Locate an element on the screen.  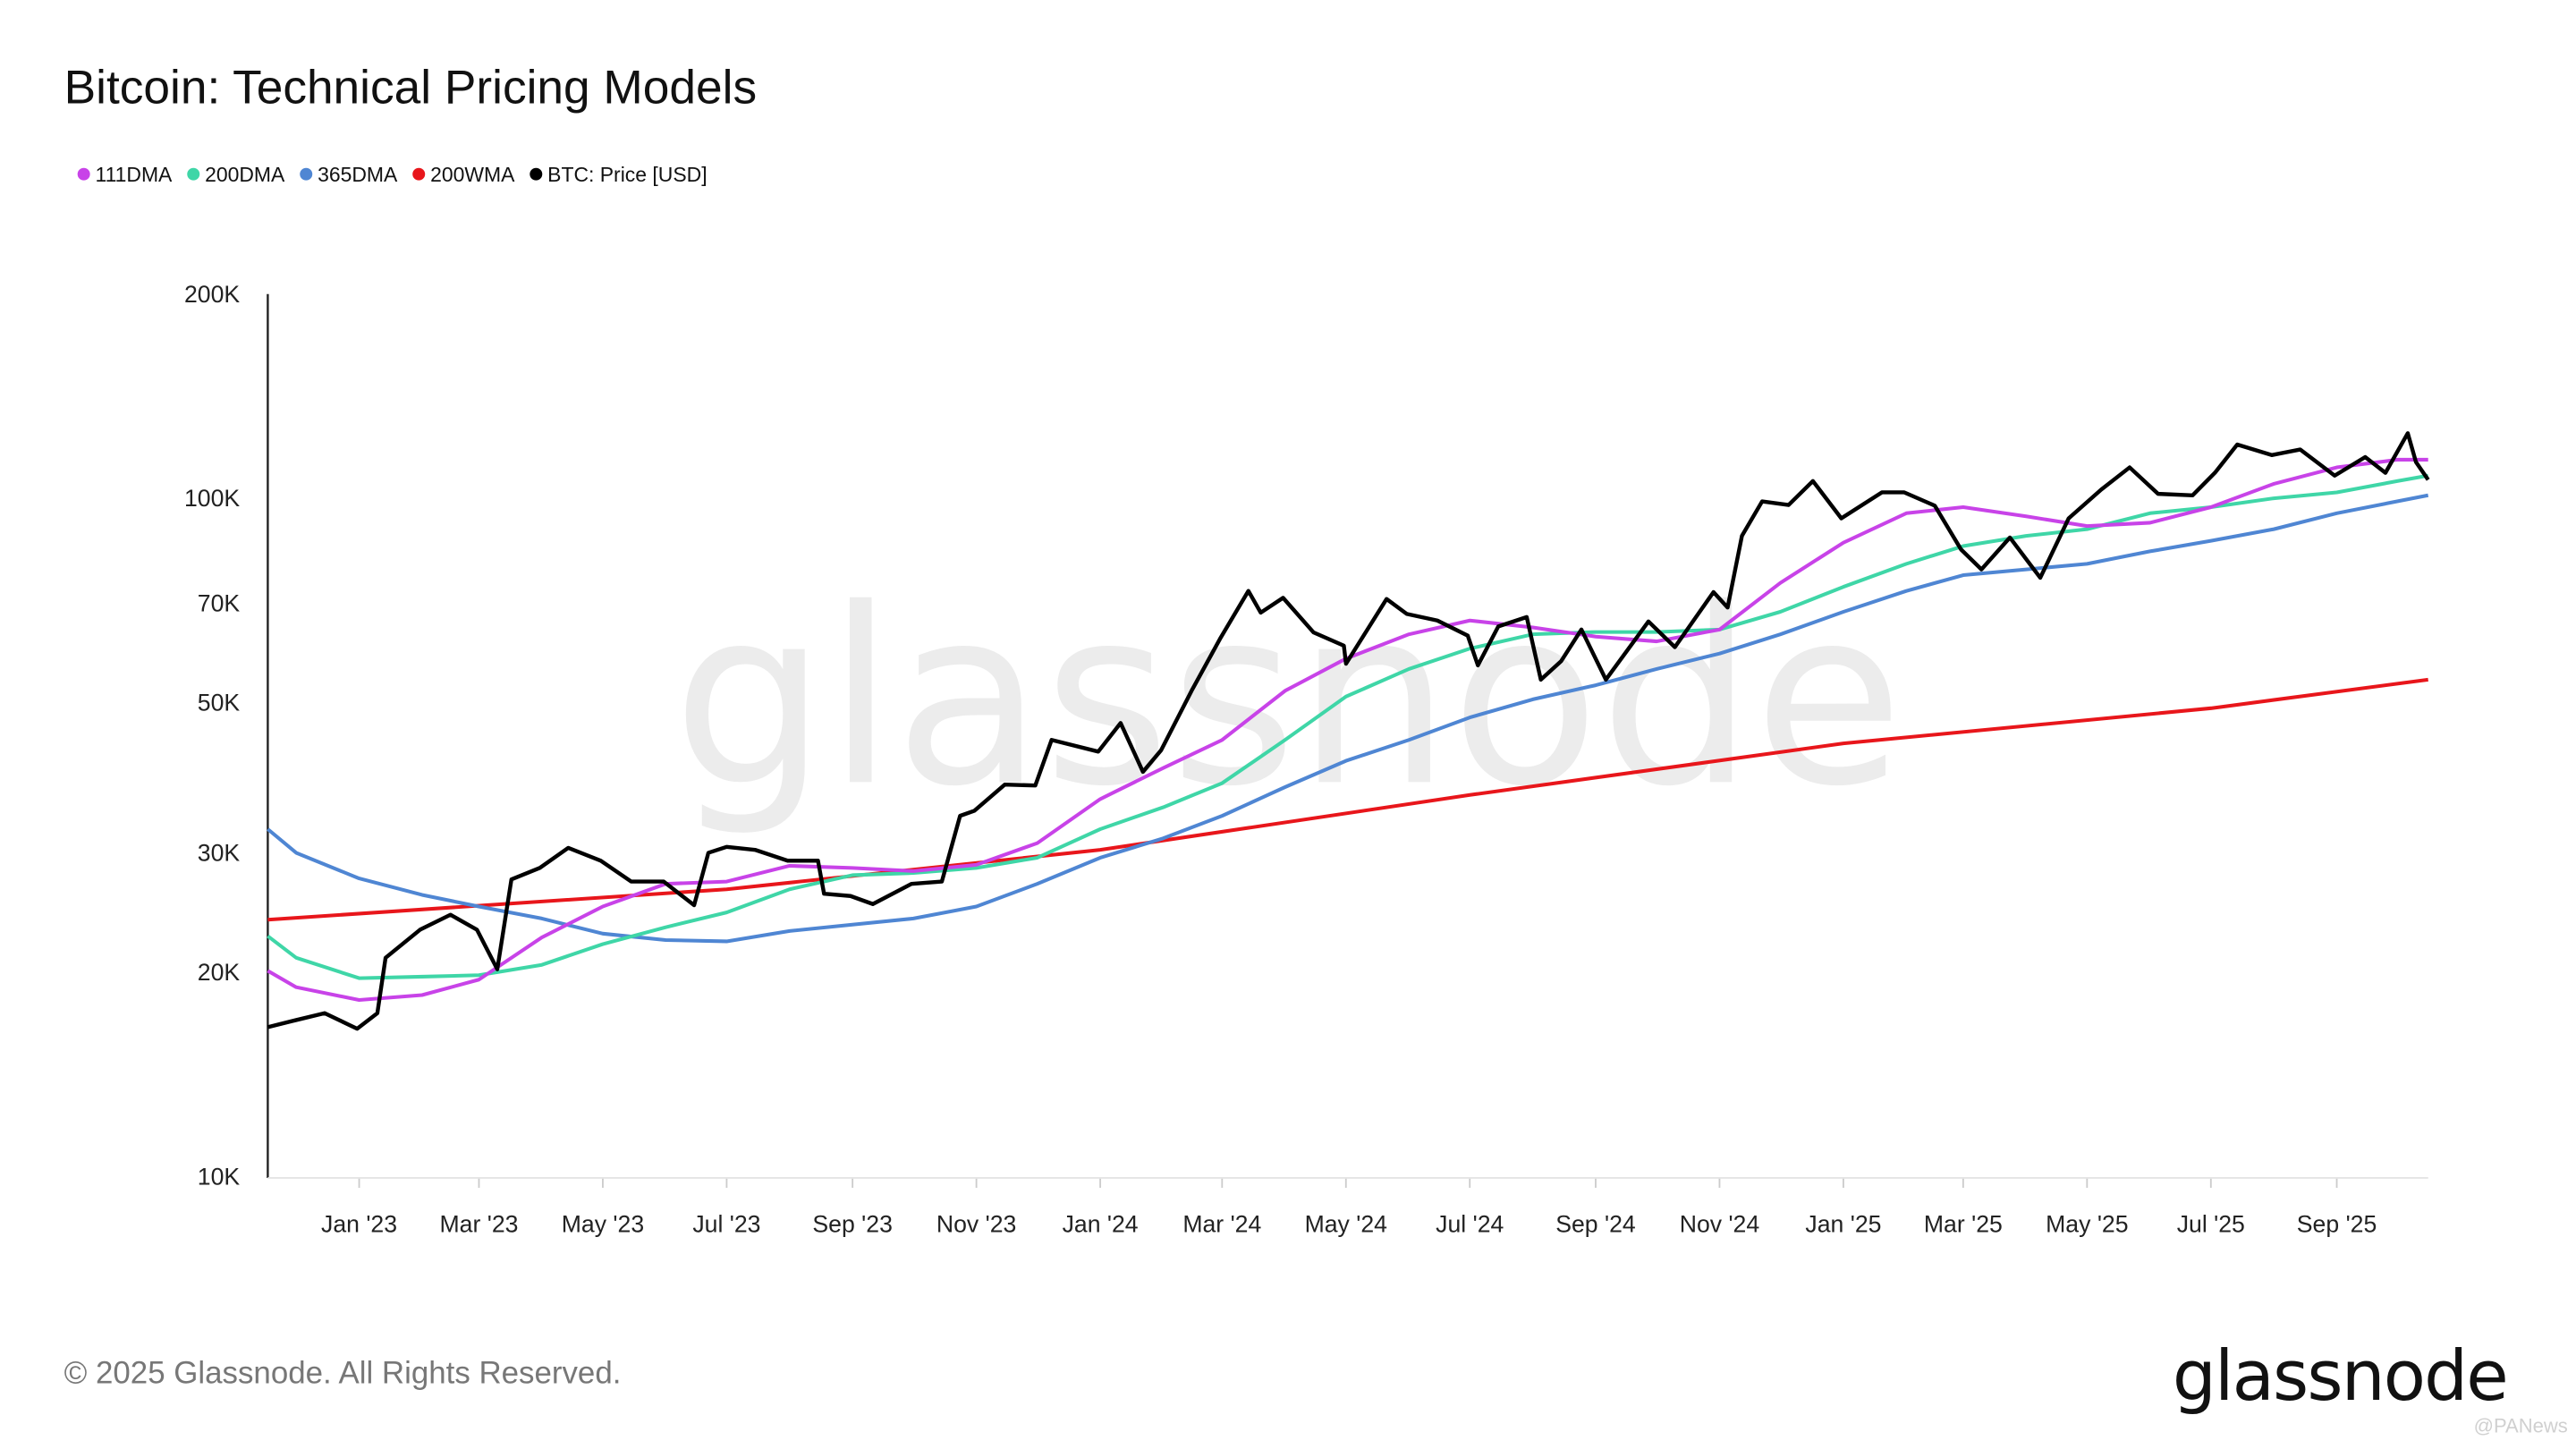
x-tick-label: Nov '24 is located at coordinates (1720, 1224).